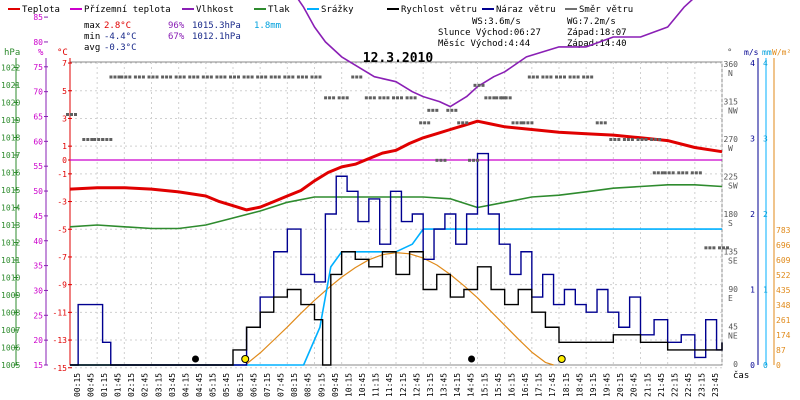 This screenshot has width=800, height=400. Describe the element at coordinates (10, 173) in the screenshot. I see `axis-hpa-tick: 1016` at that location.